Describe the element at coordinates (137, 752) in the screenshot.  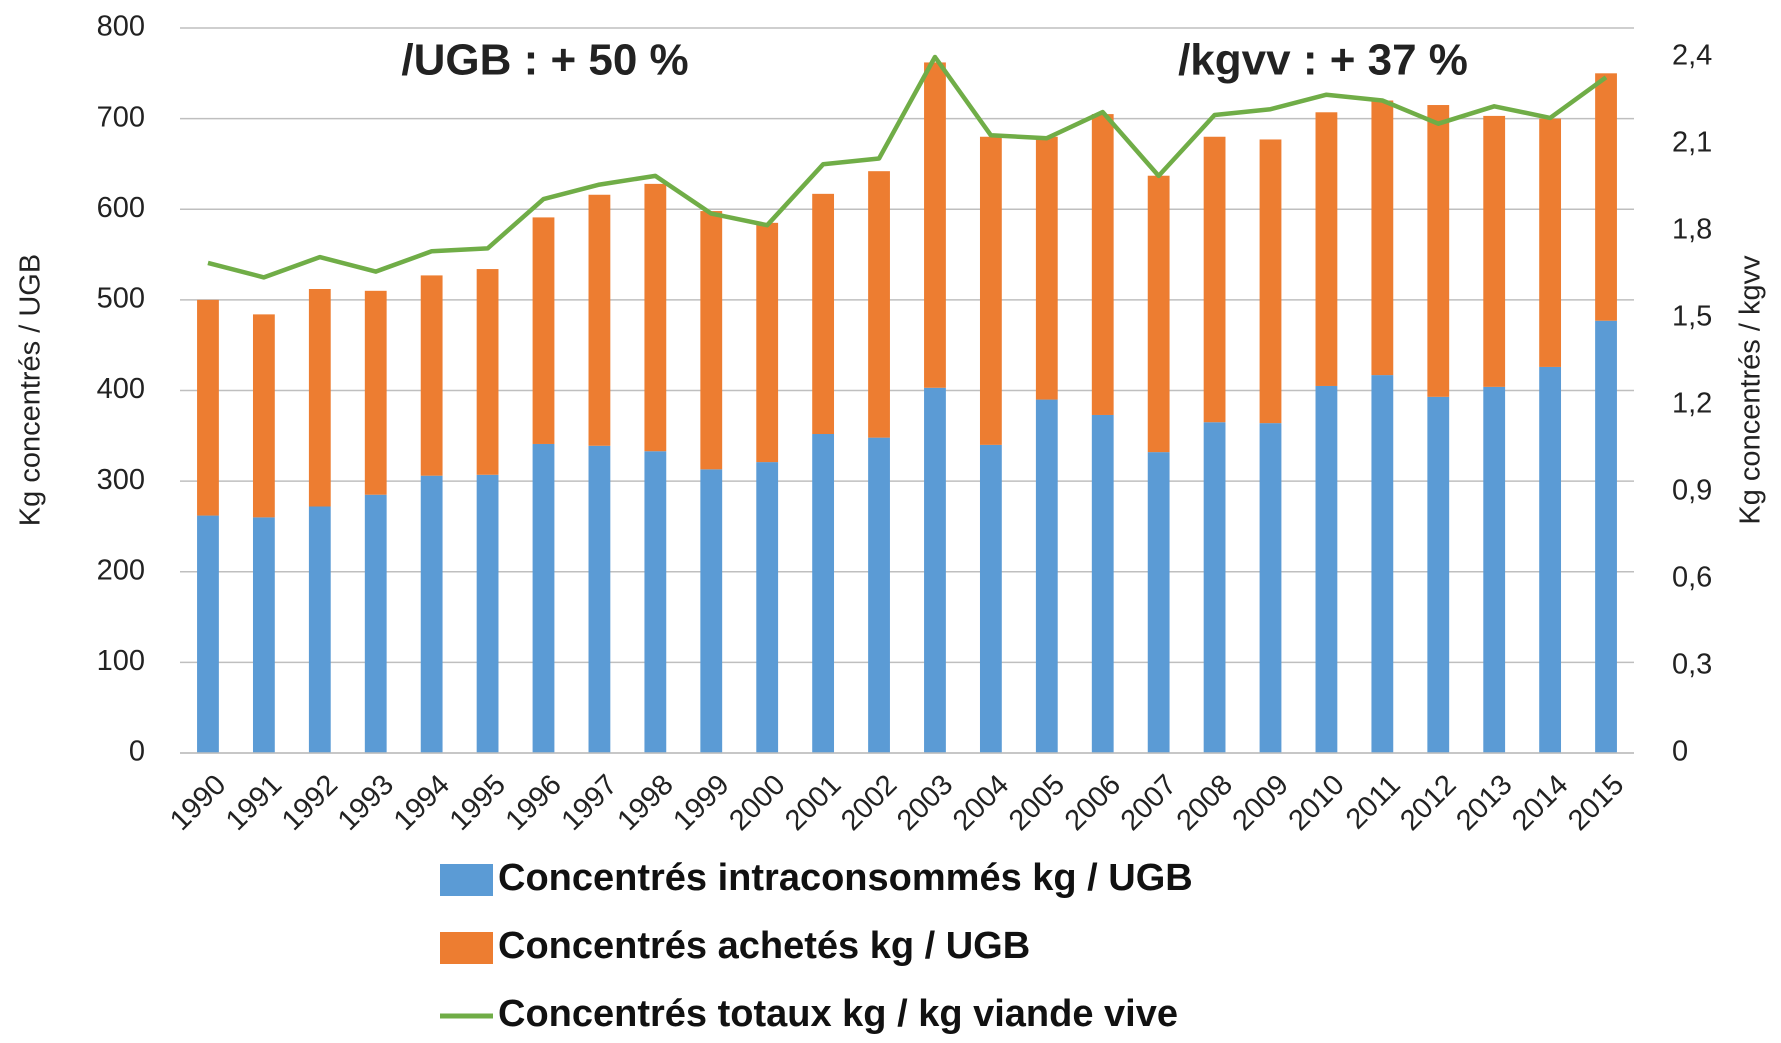
I see `y-tick-label: 0` at that location.